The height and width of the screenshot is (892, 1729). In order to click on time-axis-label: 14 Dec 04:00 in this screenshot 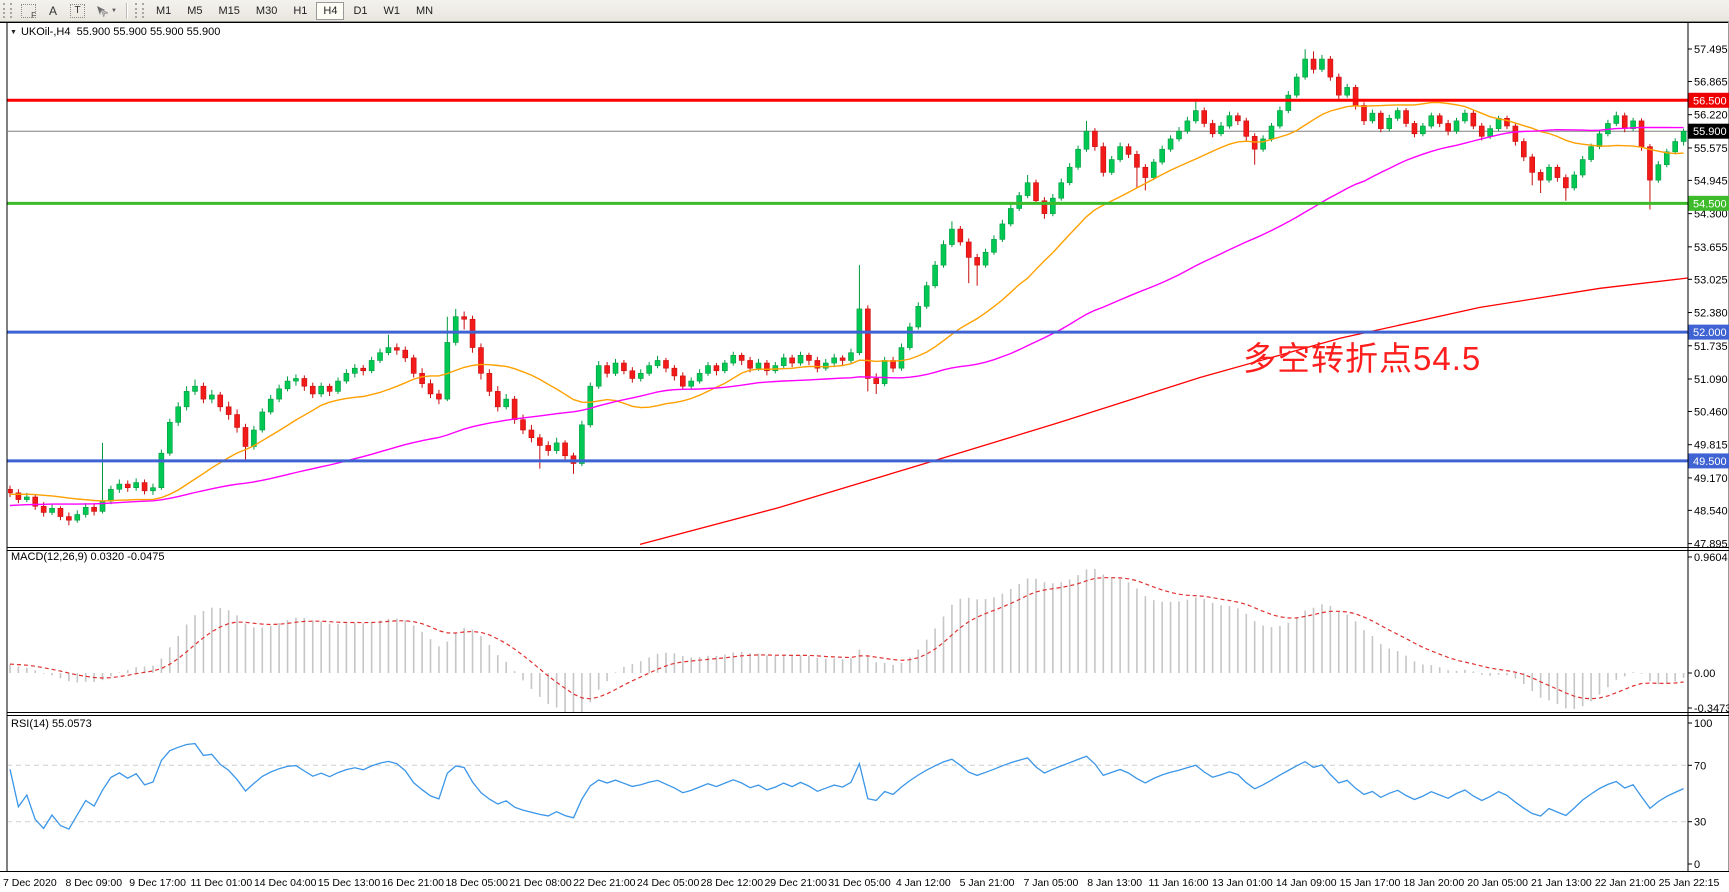, I will do `click(285, 883)`.